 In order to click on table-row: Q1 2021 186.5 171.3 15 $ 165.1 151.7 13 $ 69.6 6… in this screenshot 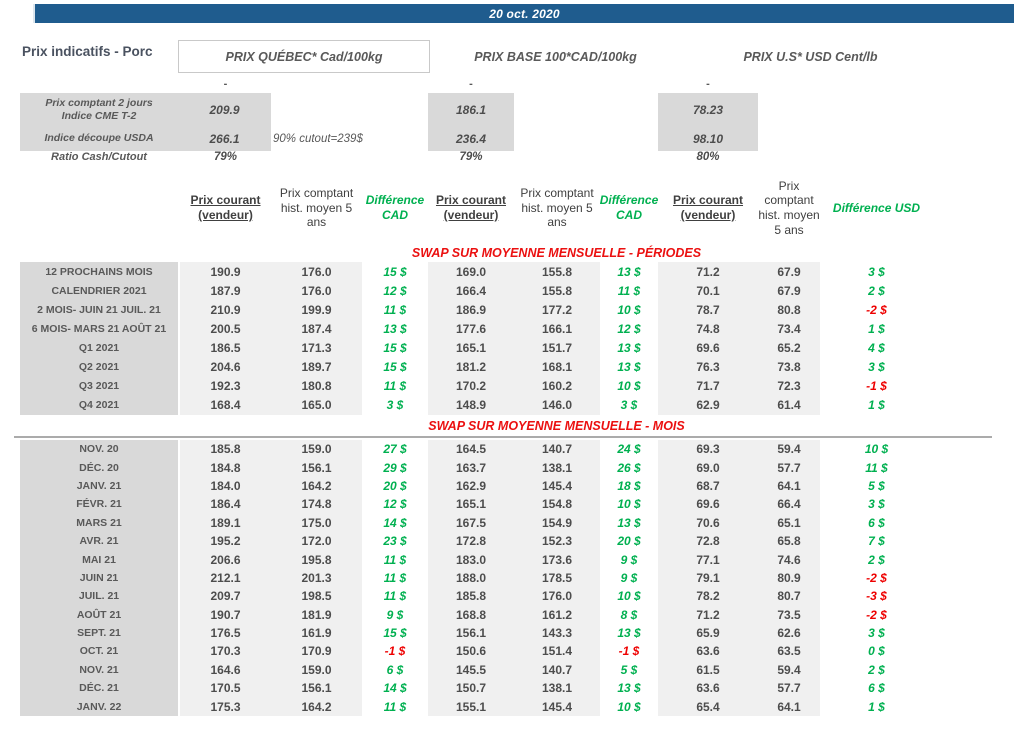, I will do `click(476, 348)`.